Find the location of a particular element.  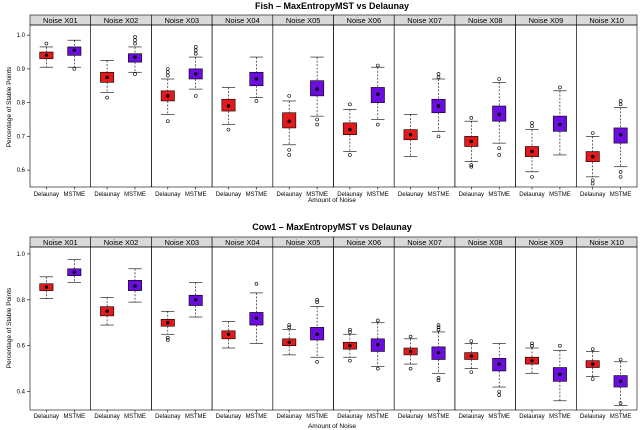

panel: Noise X10 Delaunay MSTME is located at coordinates (606, 328).